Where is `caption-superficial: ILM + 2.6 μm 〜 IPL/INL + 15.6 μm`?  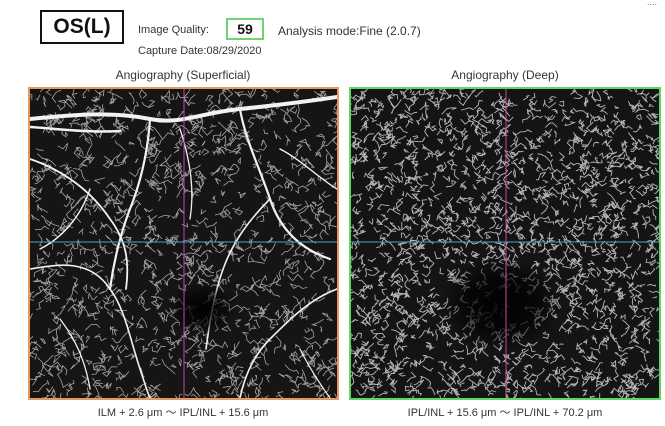
caption-superficial: ILM + 2.6 μm 〜 IPL/INL + 15.6 μm is located at coordinates (183, 413).